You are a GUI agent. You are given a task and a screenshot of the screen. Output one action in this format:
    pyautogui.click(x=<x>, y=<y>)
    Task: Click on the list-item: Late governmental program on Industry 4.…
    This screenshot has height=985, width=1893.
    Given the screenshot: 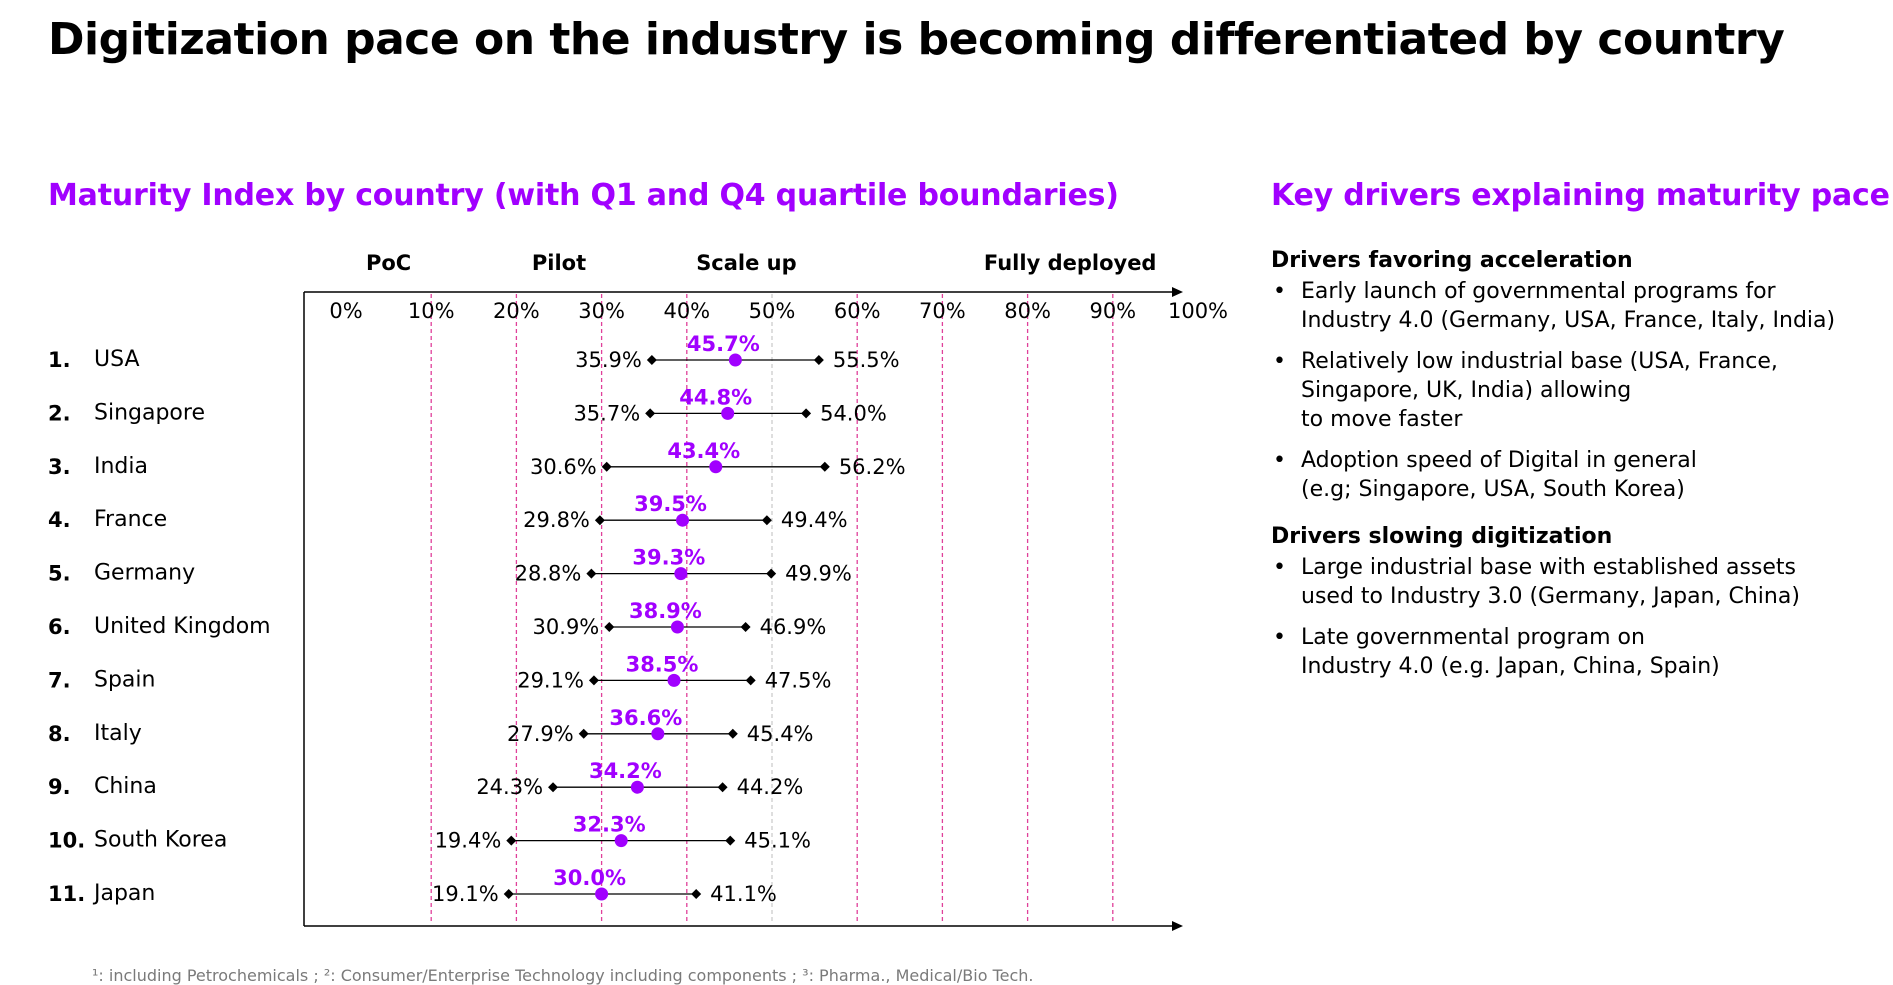 What is the action you would take?
    pyautogui.click(x=1571, y=652)
    